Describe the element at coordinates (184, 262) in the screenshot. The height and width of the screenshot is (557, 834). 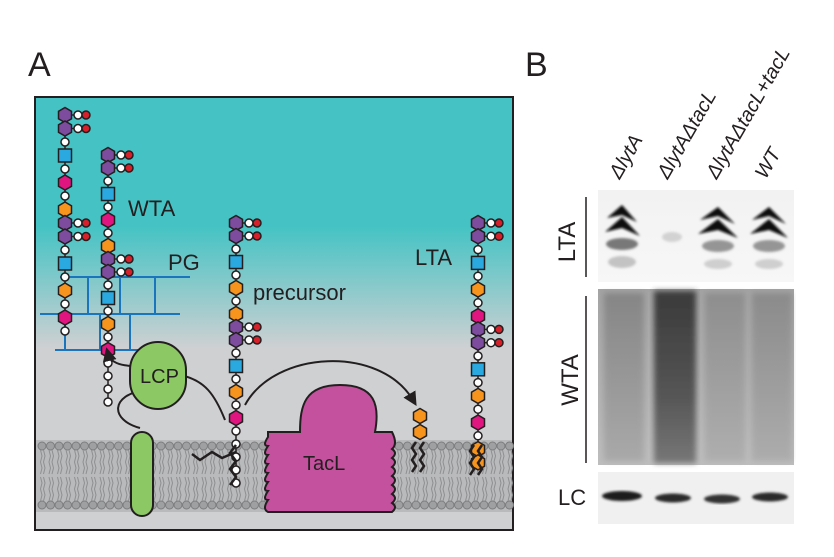
I see `pg-label: PG` at that location.